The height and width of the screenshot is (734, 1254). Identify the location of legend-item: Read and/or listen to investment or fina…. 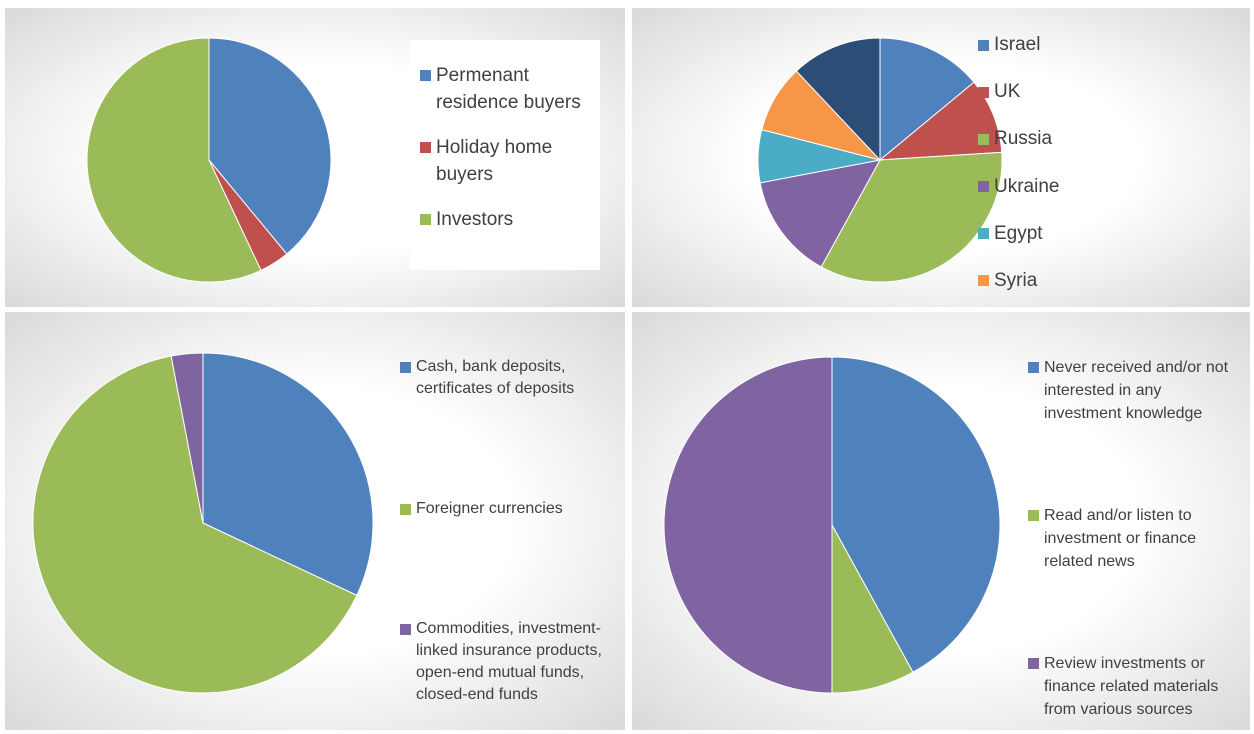
(1130, 538).